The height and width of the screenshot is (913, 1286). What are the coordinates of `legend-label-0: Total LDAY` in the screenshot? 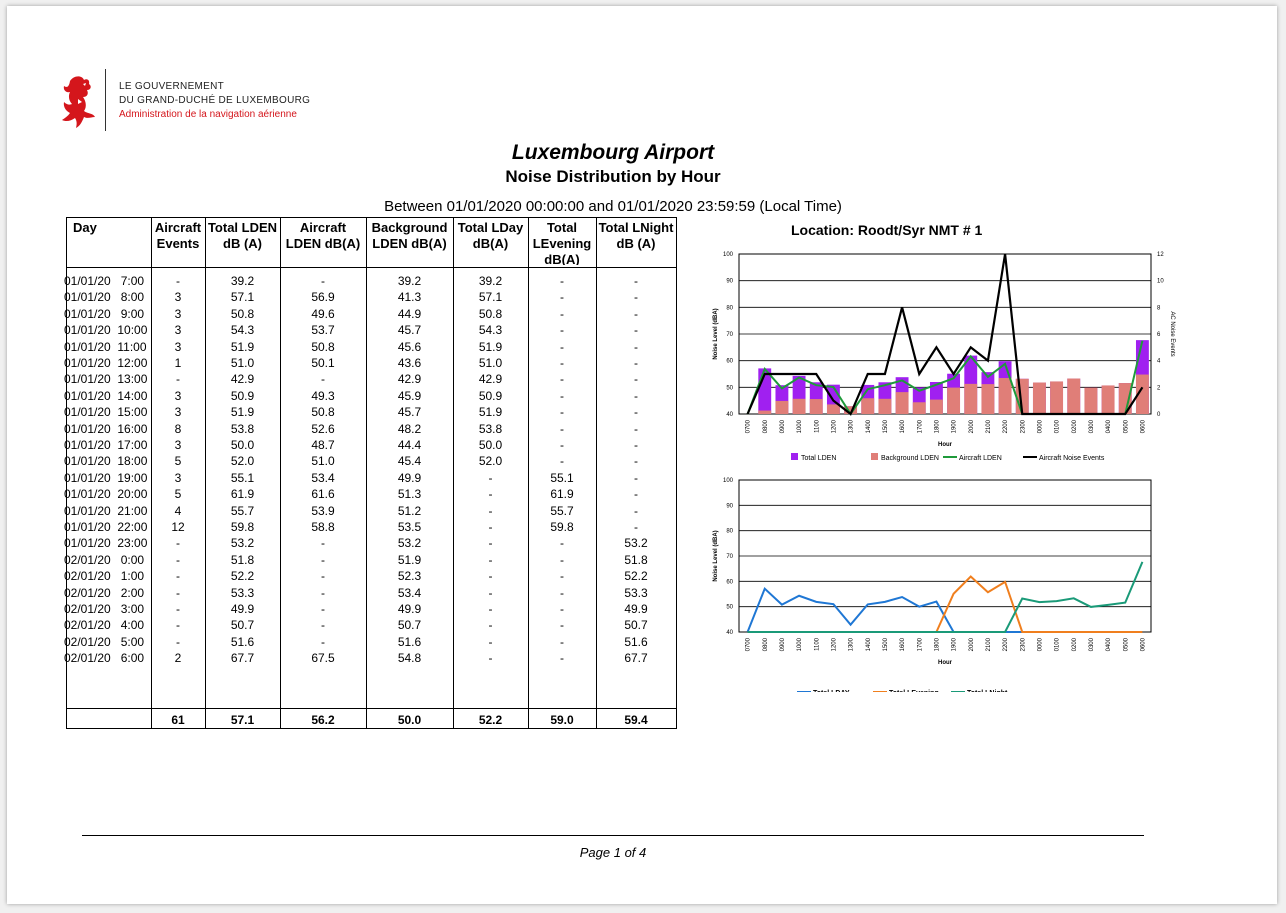 It's located at (831, 691).